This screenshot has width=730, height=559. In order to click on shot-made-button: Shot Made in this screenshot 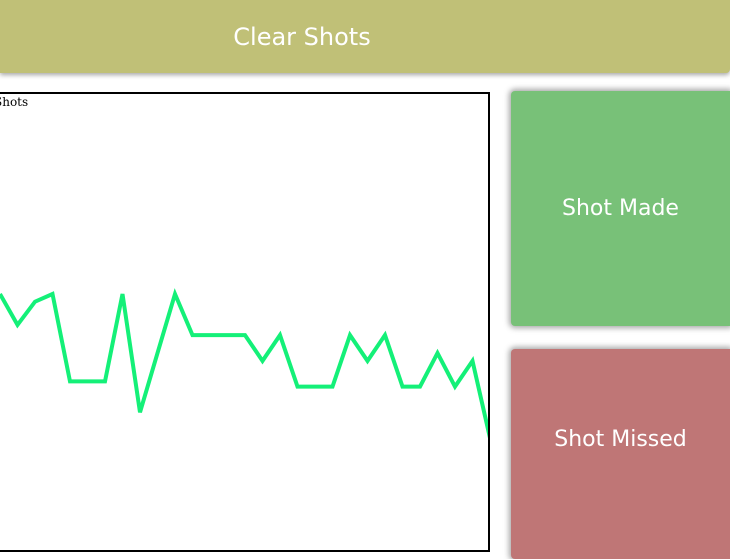, I will do `click(620, 208)`.